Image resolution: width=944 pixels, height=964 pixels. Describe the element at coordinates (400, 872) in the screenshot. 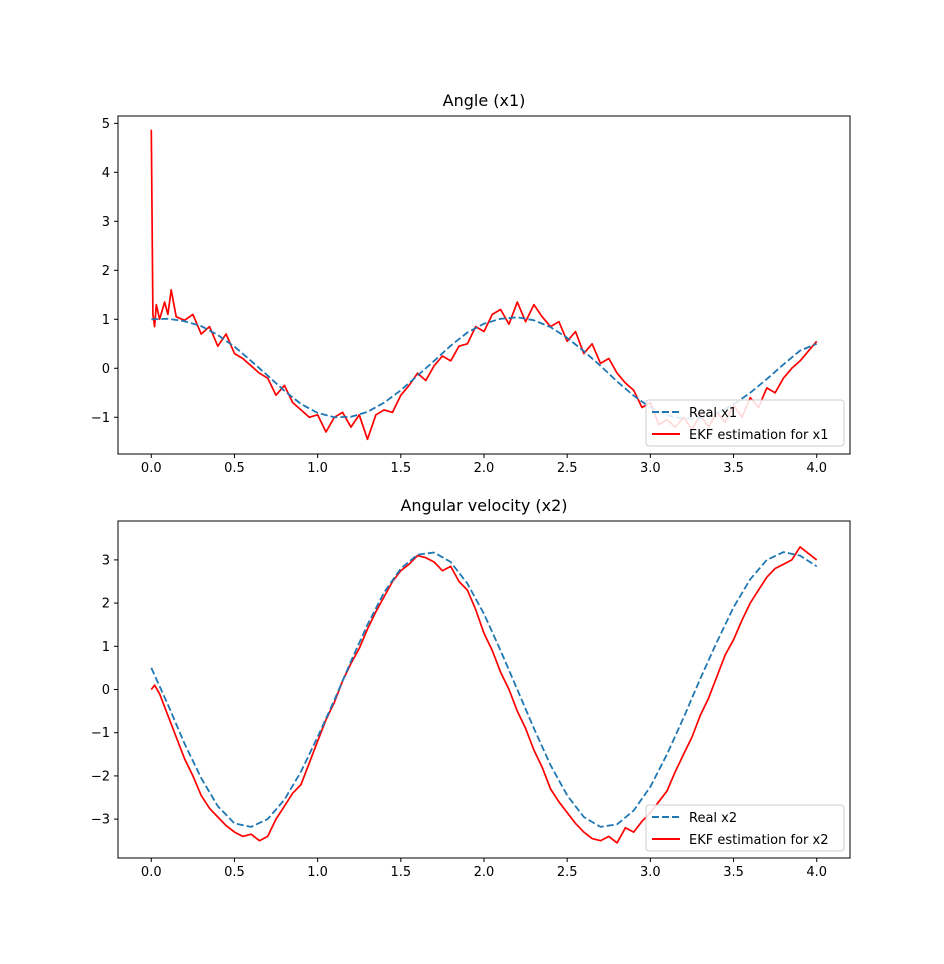

I see `angular-velocity-xtick-label: 1.5` at that location.